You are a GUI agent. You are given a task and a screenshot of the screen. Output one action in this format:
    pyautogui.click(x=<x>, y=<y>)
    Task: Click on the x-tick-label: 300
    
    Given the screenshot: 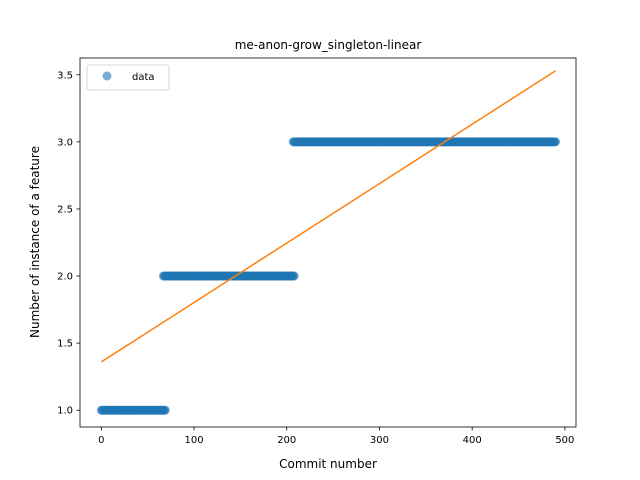 What is the action you would take?
    pyautogui.click(x=379, y=440)
    